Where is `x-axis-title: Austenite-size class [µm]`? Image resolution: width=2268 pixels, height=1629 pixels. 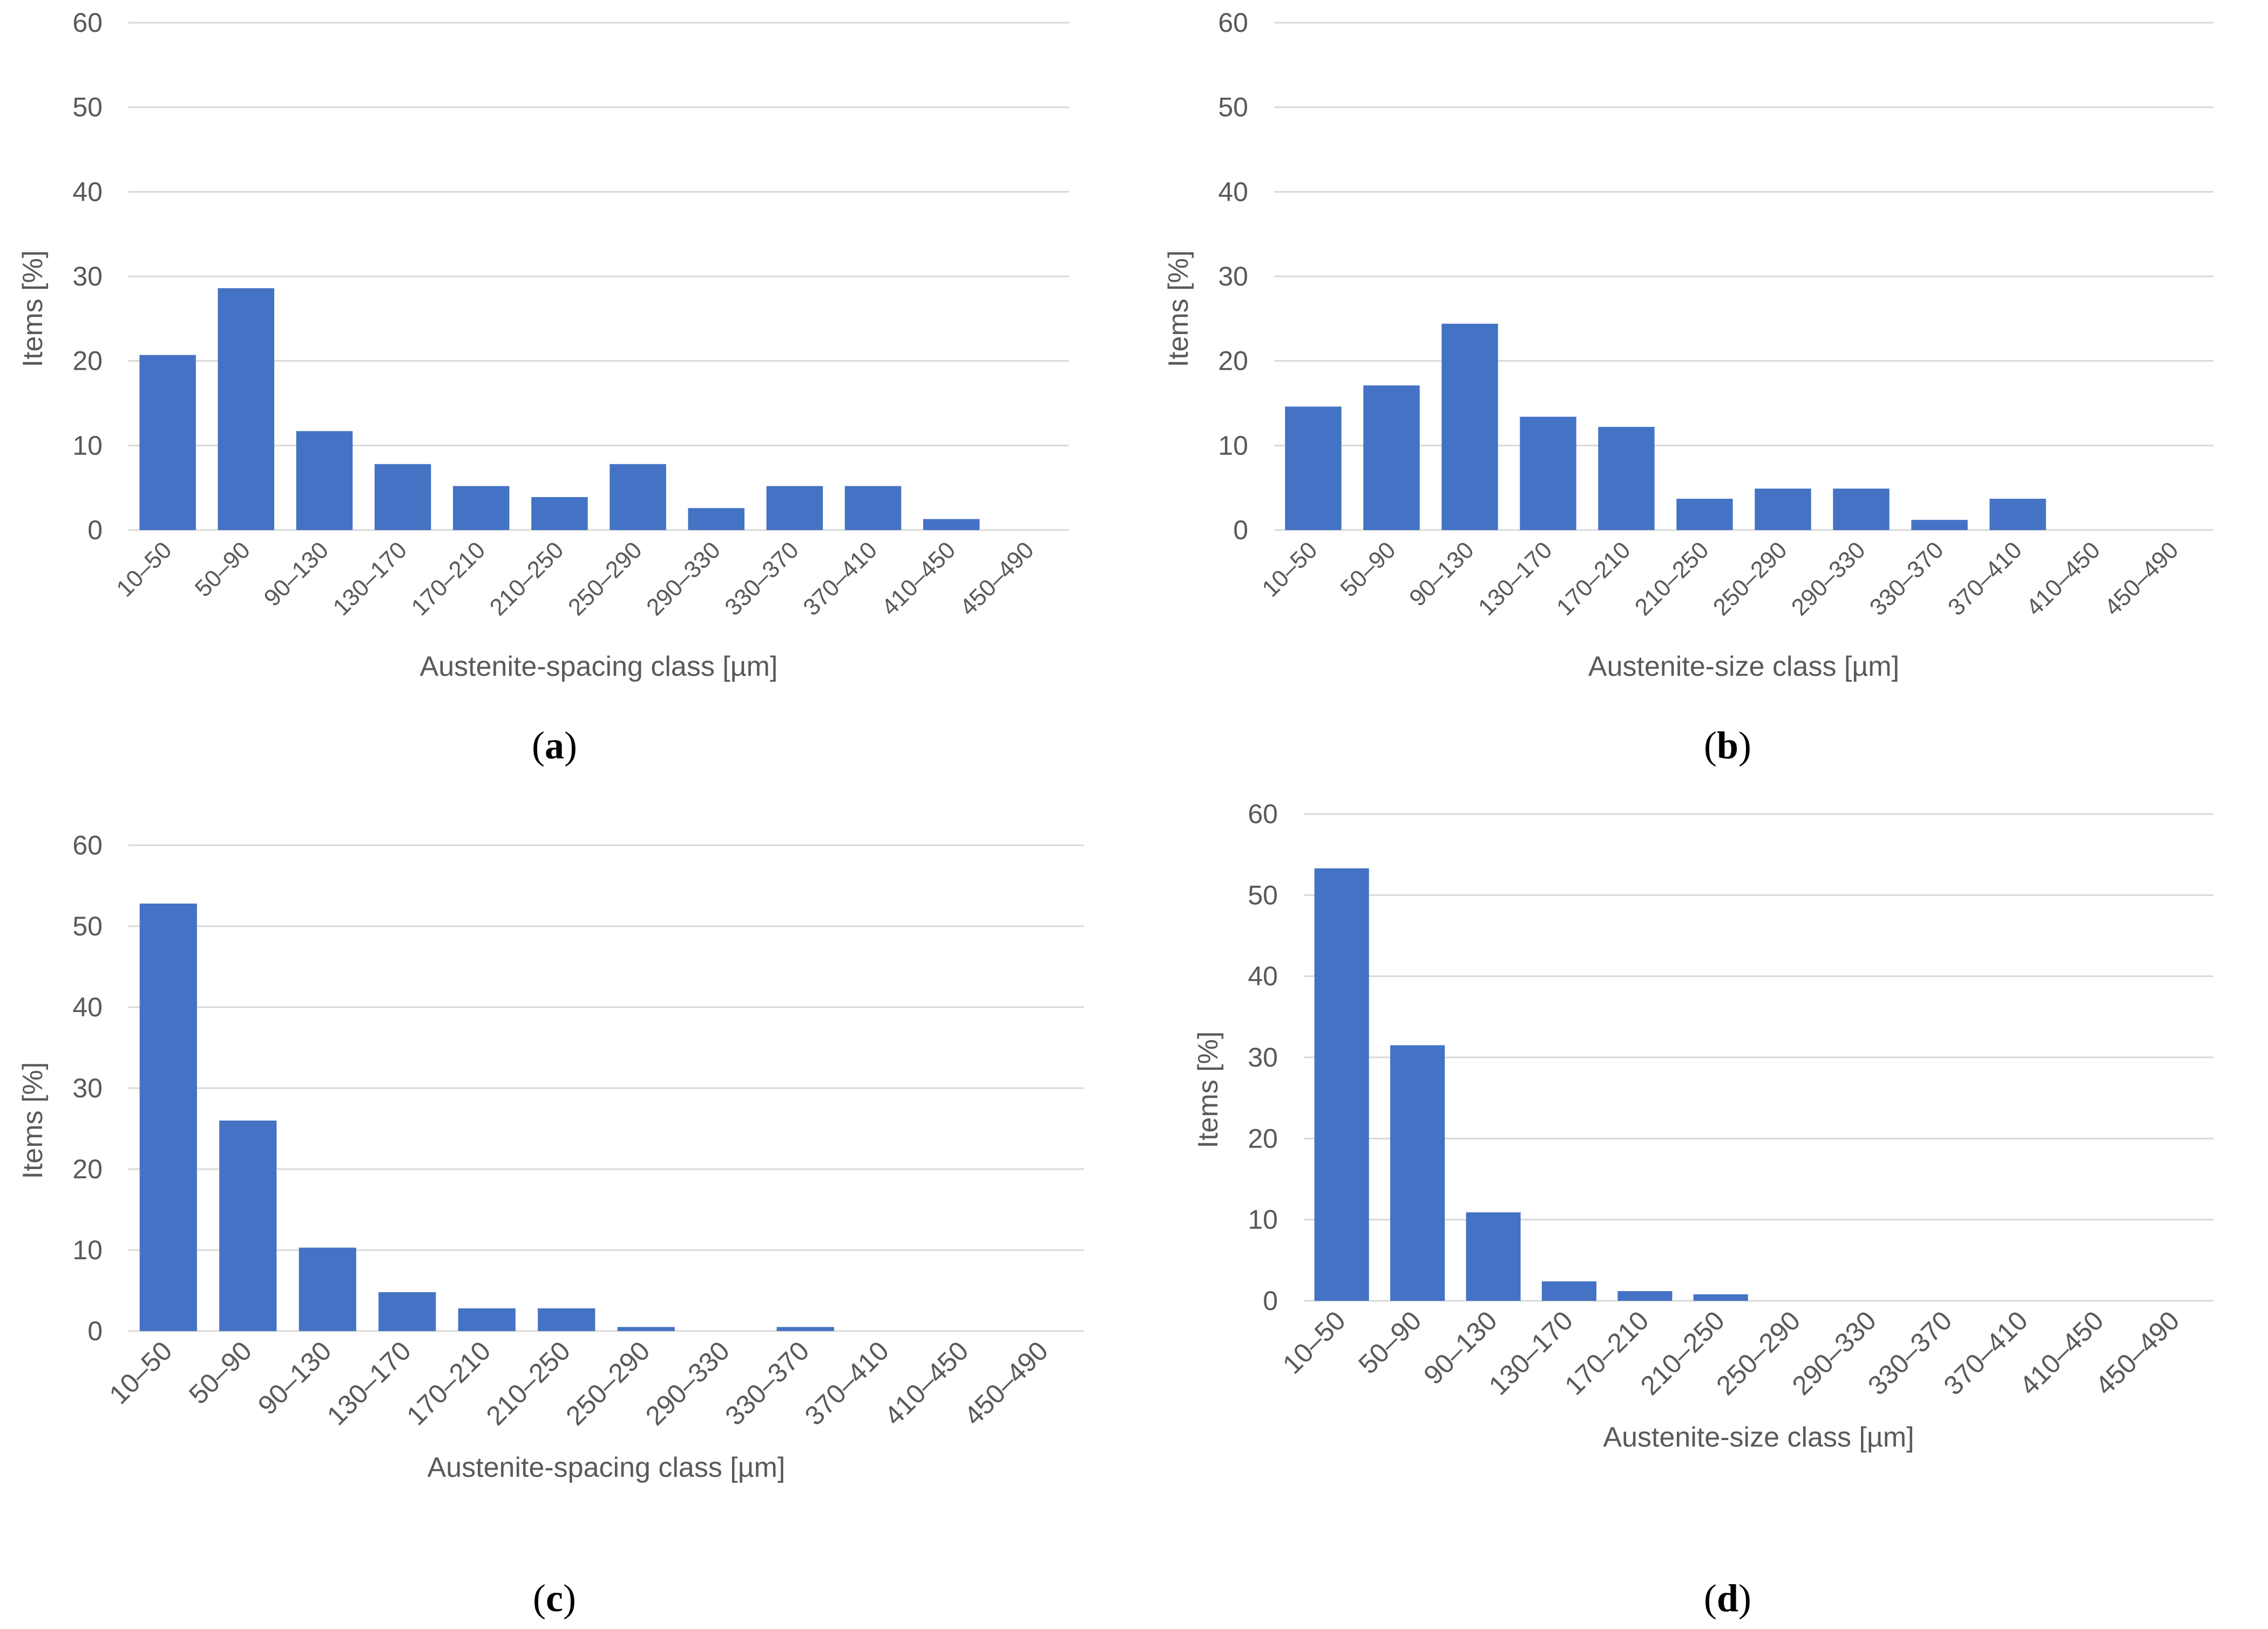
x-axis-title: Austenite-size class [µm] is located at coordinates (1743, 666).